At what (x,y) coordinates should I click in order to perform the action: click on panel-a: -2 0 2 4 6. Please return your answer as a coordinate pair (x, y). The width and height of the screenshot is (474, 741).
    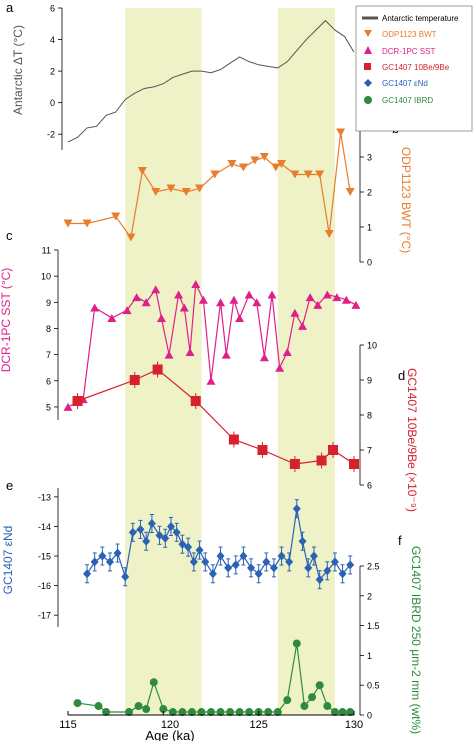
    Looking at the image, I should click on (201, 77).